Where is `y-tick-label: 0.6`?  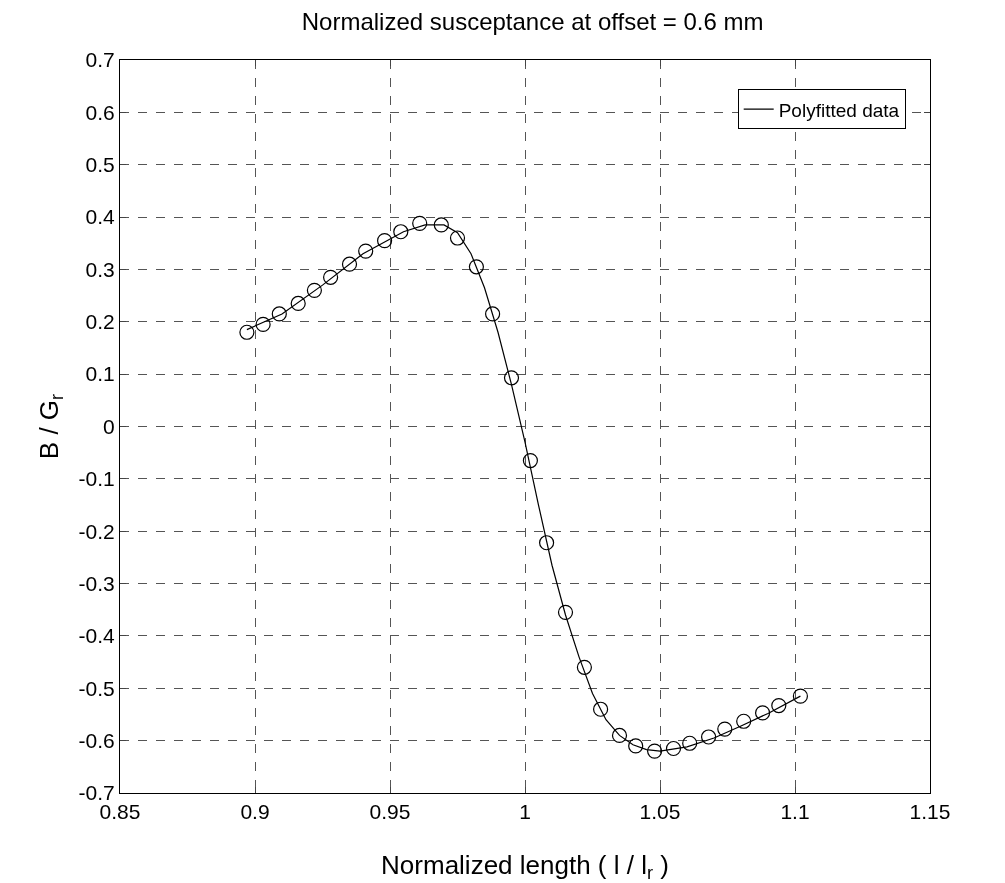 y-tick-label: 0.6 is located at coordinates (100, 112).